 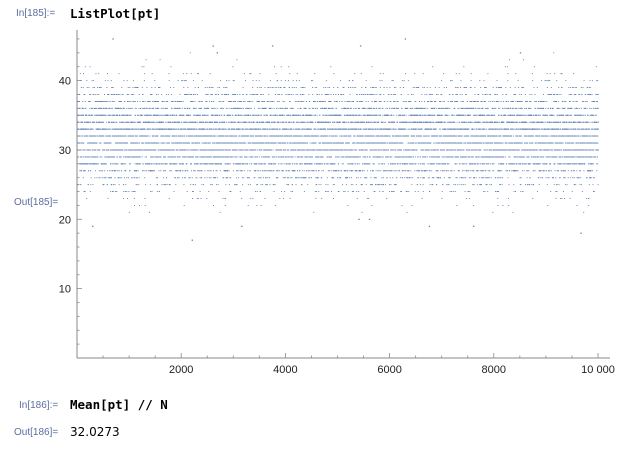 What do you see at coordinates (115, 13) in the screenshot?
I see `input-code-185: ListPlot[pt]` at bounding box center [115, 13].